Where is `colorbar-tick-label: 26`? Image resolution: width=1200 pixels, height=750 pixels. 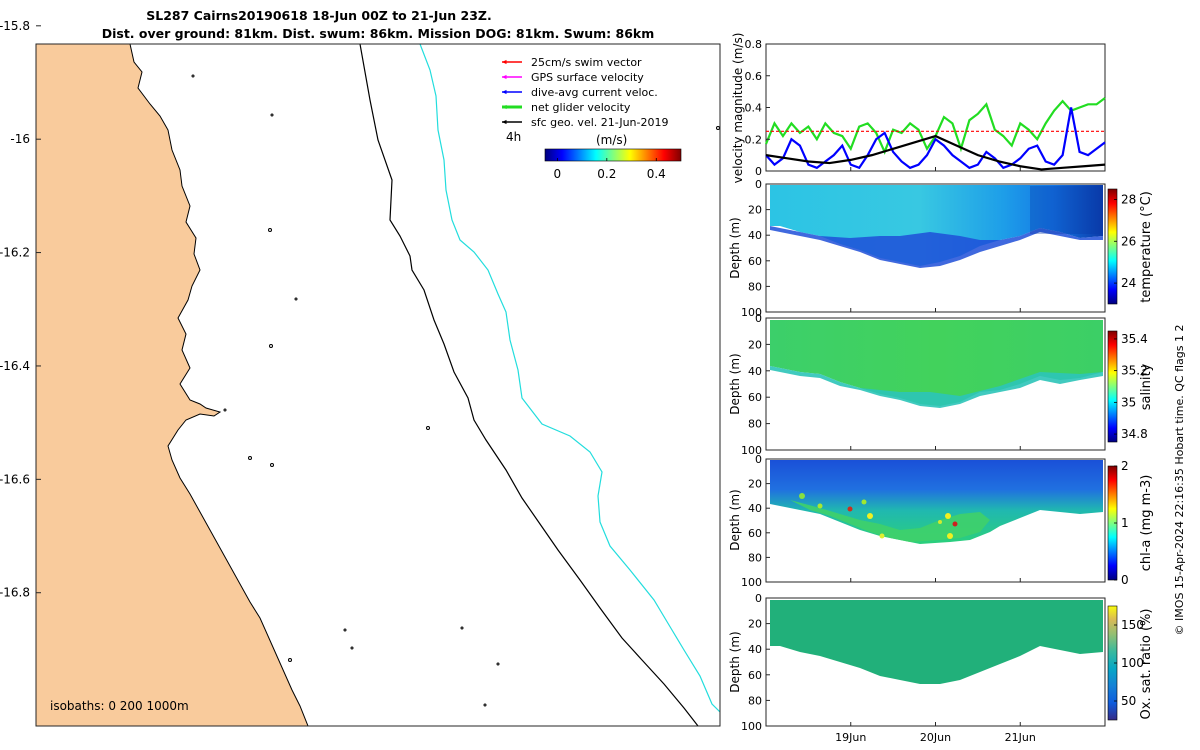
colorbar-tick-label: 26 is located at coordinates (1128, 241).